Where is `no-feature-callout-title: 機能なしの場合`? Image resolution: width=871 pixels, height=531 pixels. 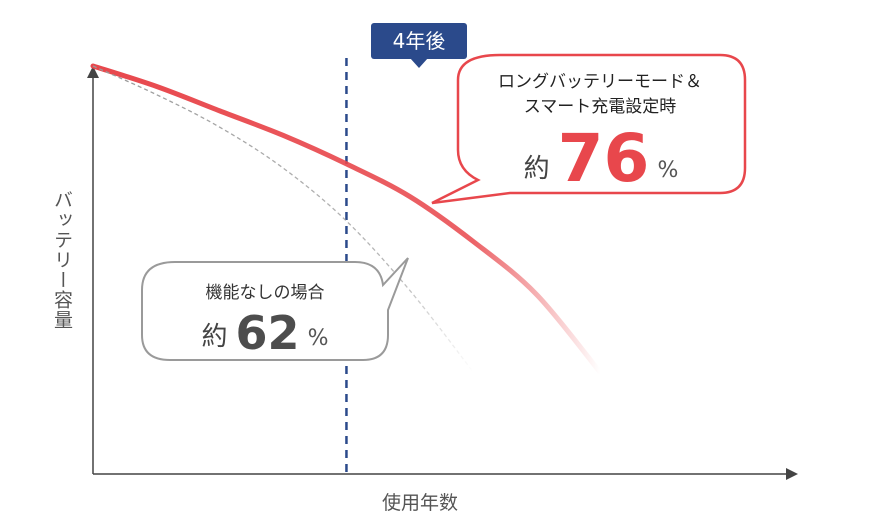
no-feature-callout-title: 機能なしの場合 is located at coordinates (265, 293).